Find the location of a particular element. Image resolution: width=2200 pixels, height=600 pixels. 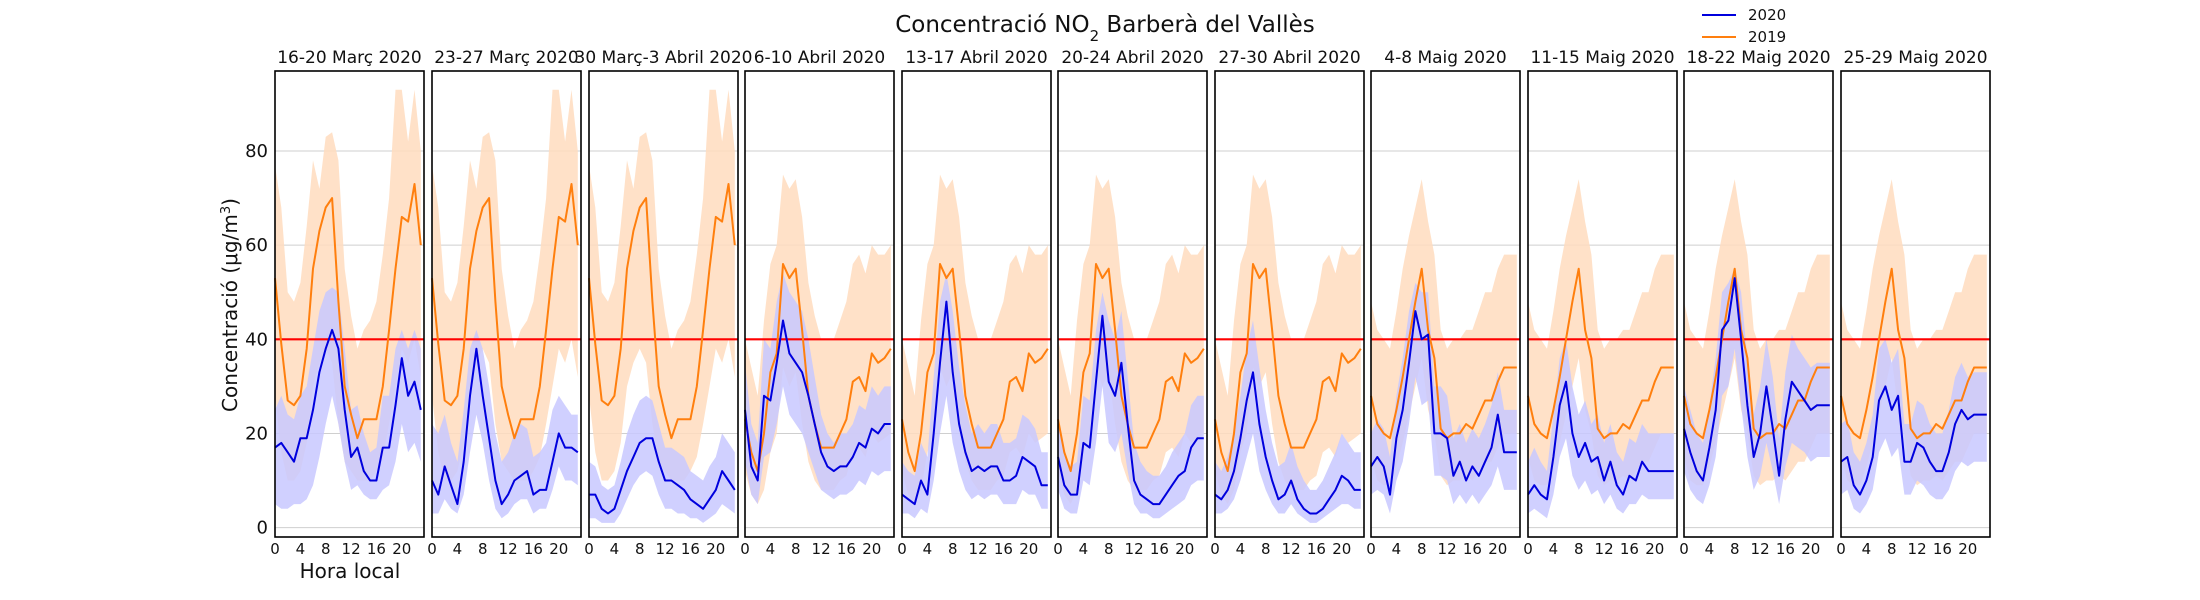

panel: 20-24 Abril 2020 0 4 8 12 16 20 is located at coordinates (1130, 303).